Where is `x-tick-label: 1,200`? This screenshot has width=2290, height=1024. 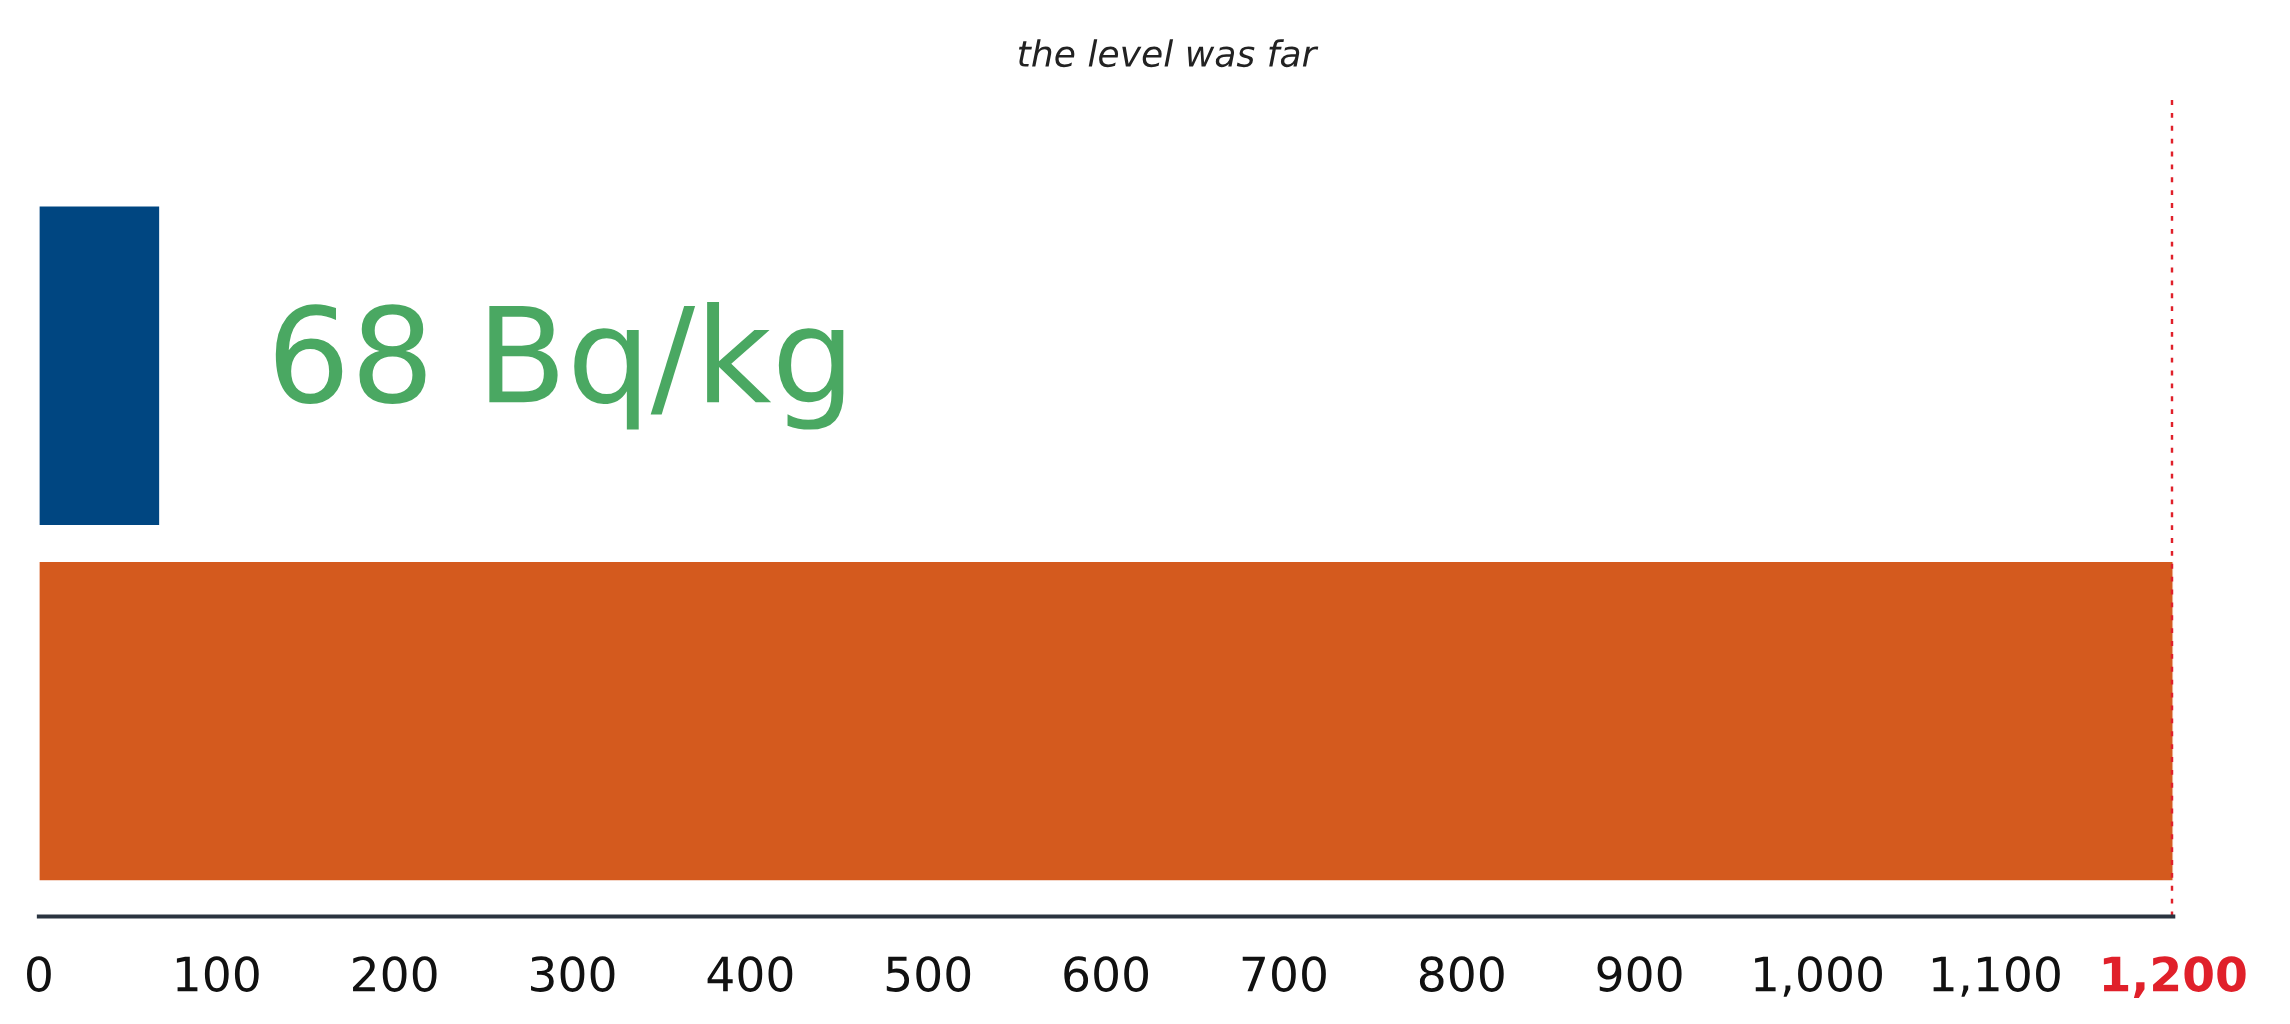 x-tick-label: 1,200 is located at coordinates (2174, 977).